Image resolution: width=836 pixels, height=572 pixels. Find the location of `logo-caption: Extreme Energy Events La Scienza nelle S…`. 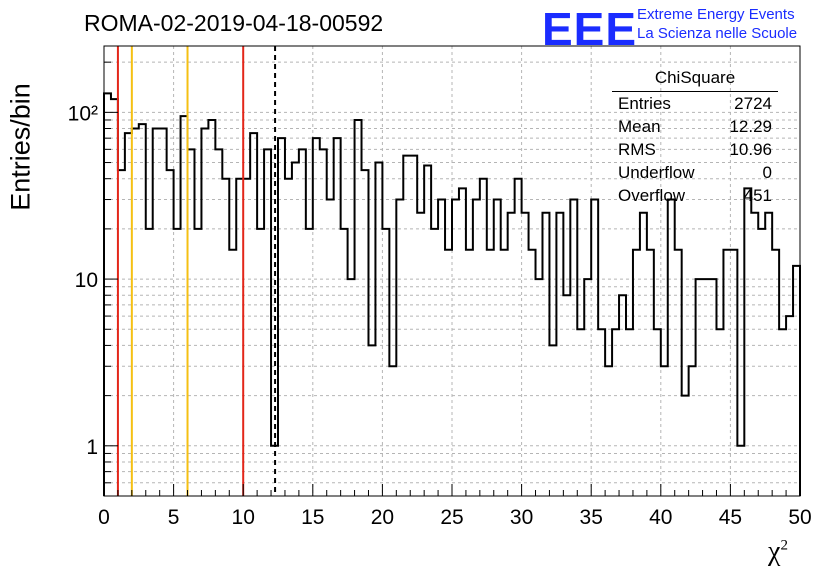

logo-caption: Extreme Energy Events La Scienza nelle S… is located at coordinates (717, 24).